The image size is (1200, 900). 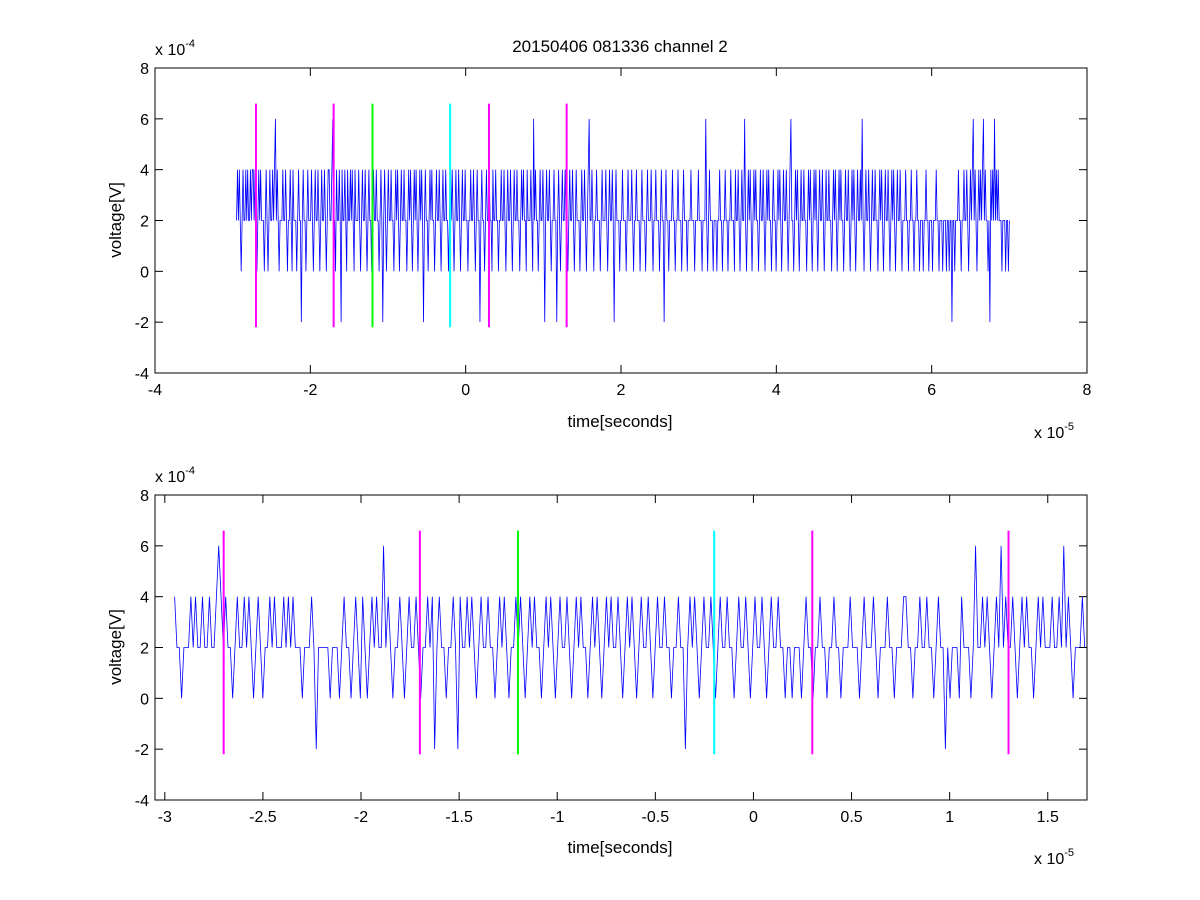 I want to click on x-tick-label: 4, so click(x=776, y=390).